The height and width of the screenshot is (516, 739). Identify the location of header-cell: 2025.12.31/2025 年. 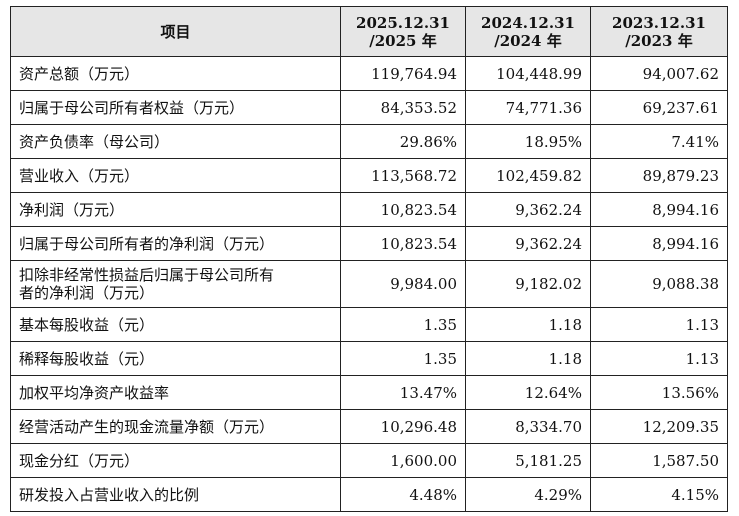
(403, 31).